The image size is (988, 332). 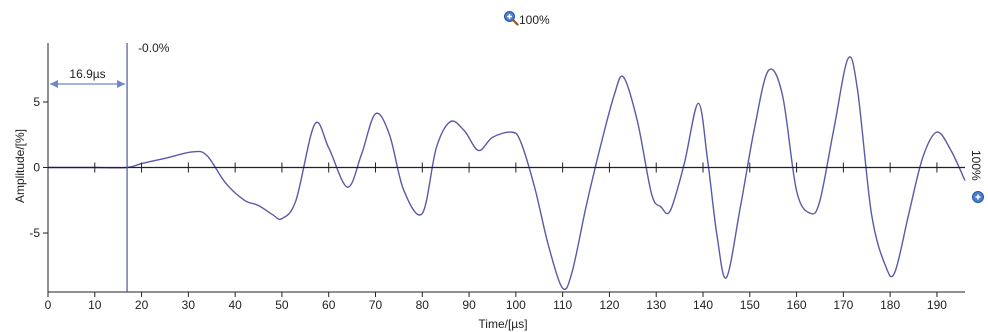 I want to click on x-tick-label: 150, so click(x=750, y=305).